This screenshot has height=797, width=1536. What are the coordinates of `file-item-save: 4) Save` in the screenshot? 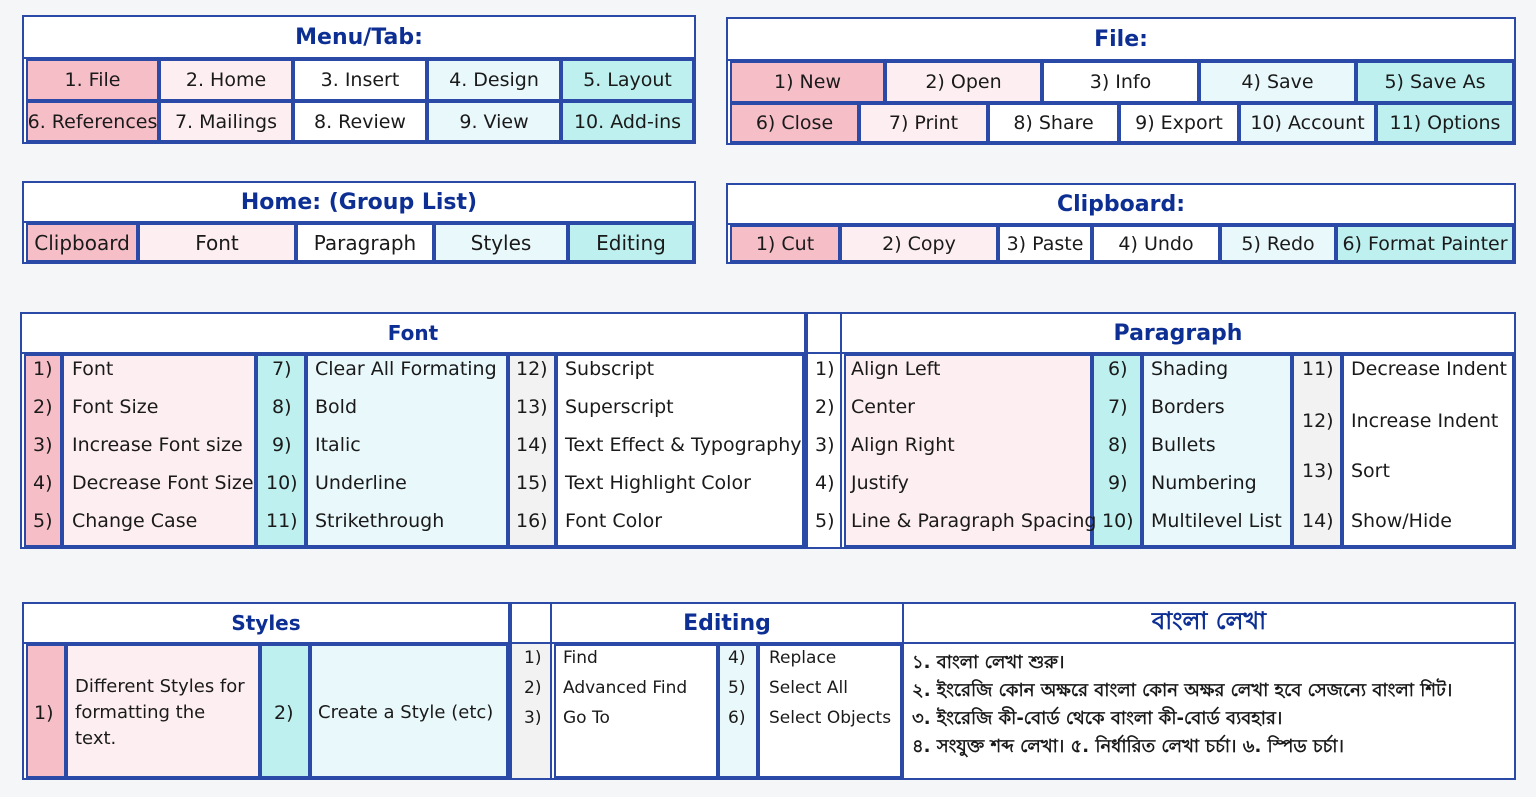 It's located at (1277, 82).